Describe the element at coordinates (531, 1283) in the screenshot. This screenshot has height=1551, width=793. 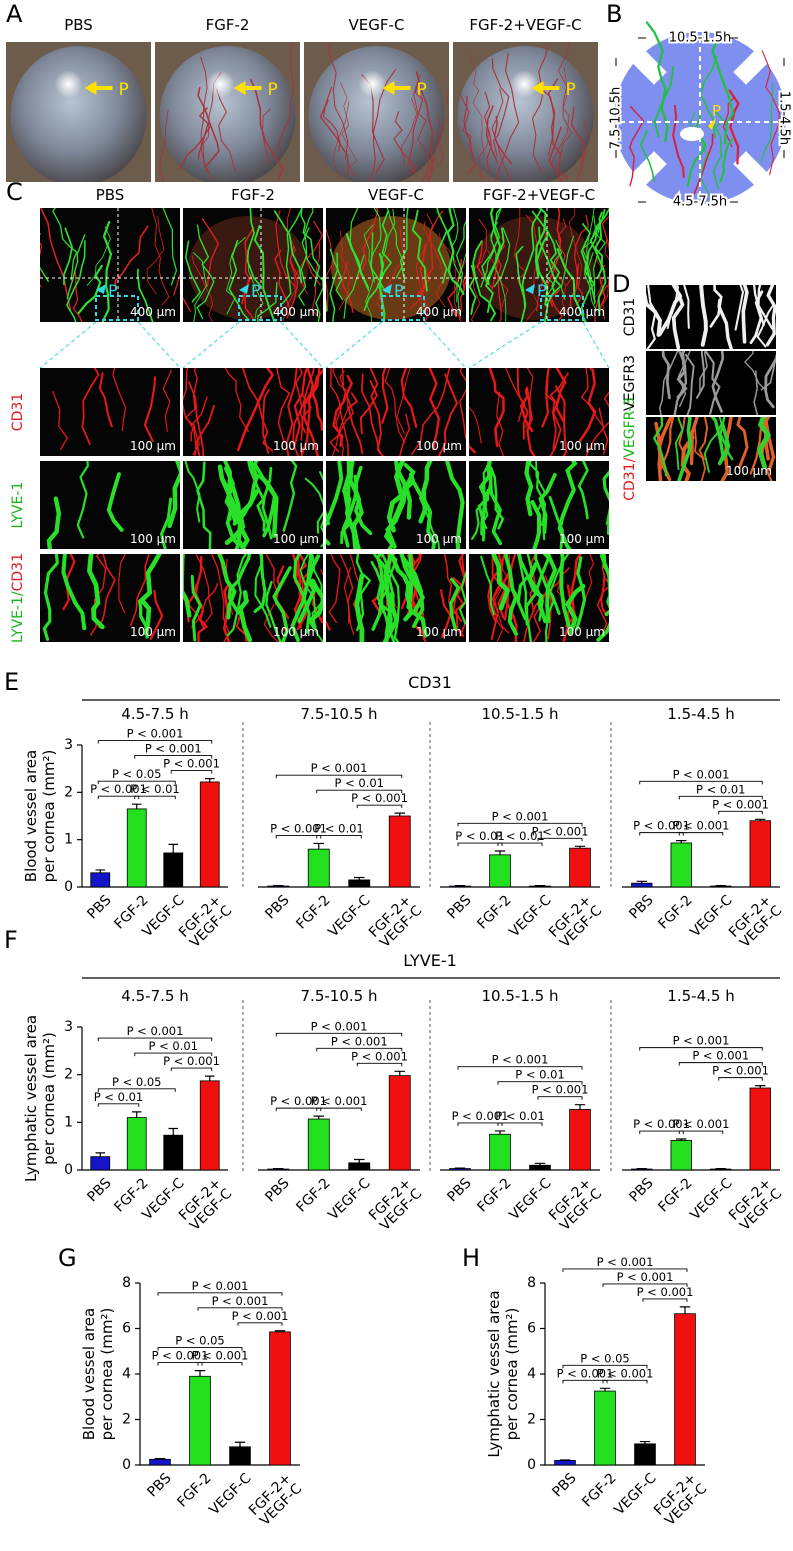
I see `y-tick-label: 8` at that location.